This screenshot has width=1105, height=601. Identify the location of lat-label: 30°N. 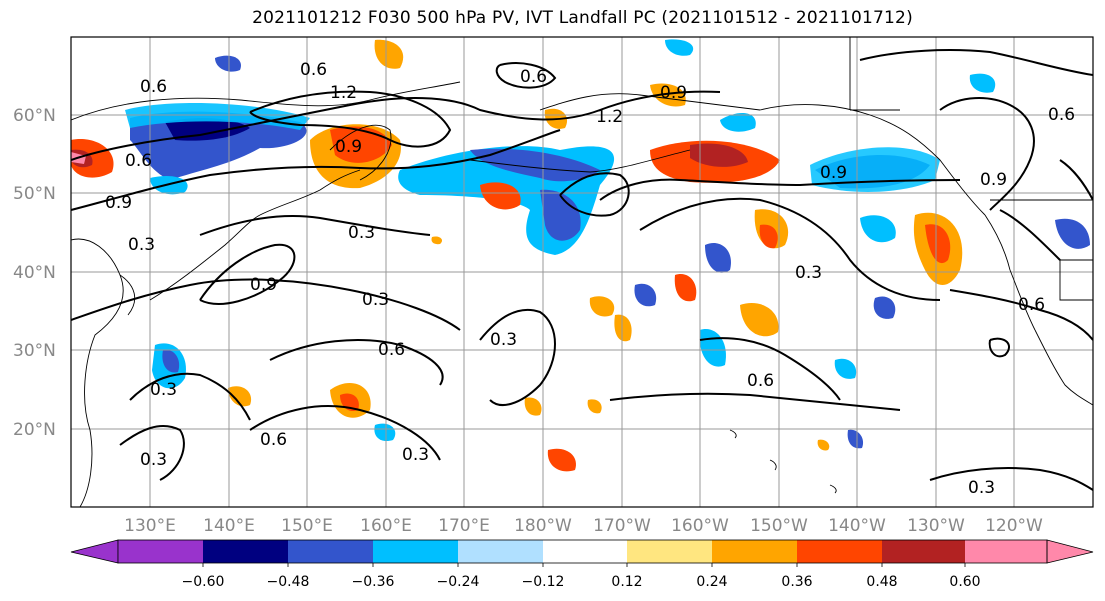
(34, 351).